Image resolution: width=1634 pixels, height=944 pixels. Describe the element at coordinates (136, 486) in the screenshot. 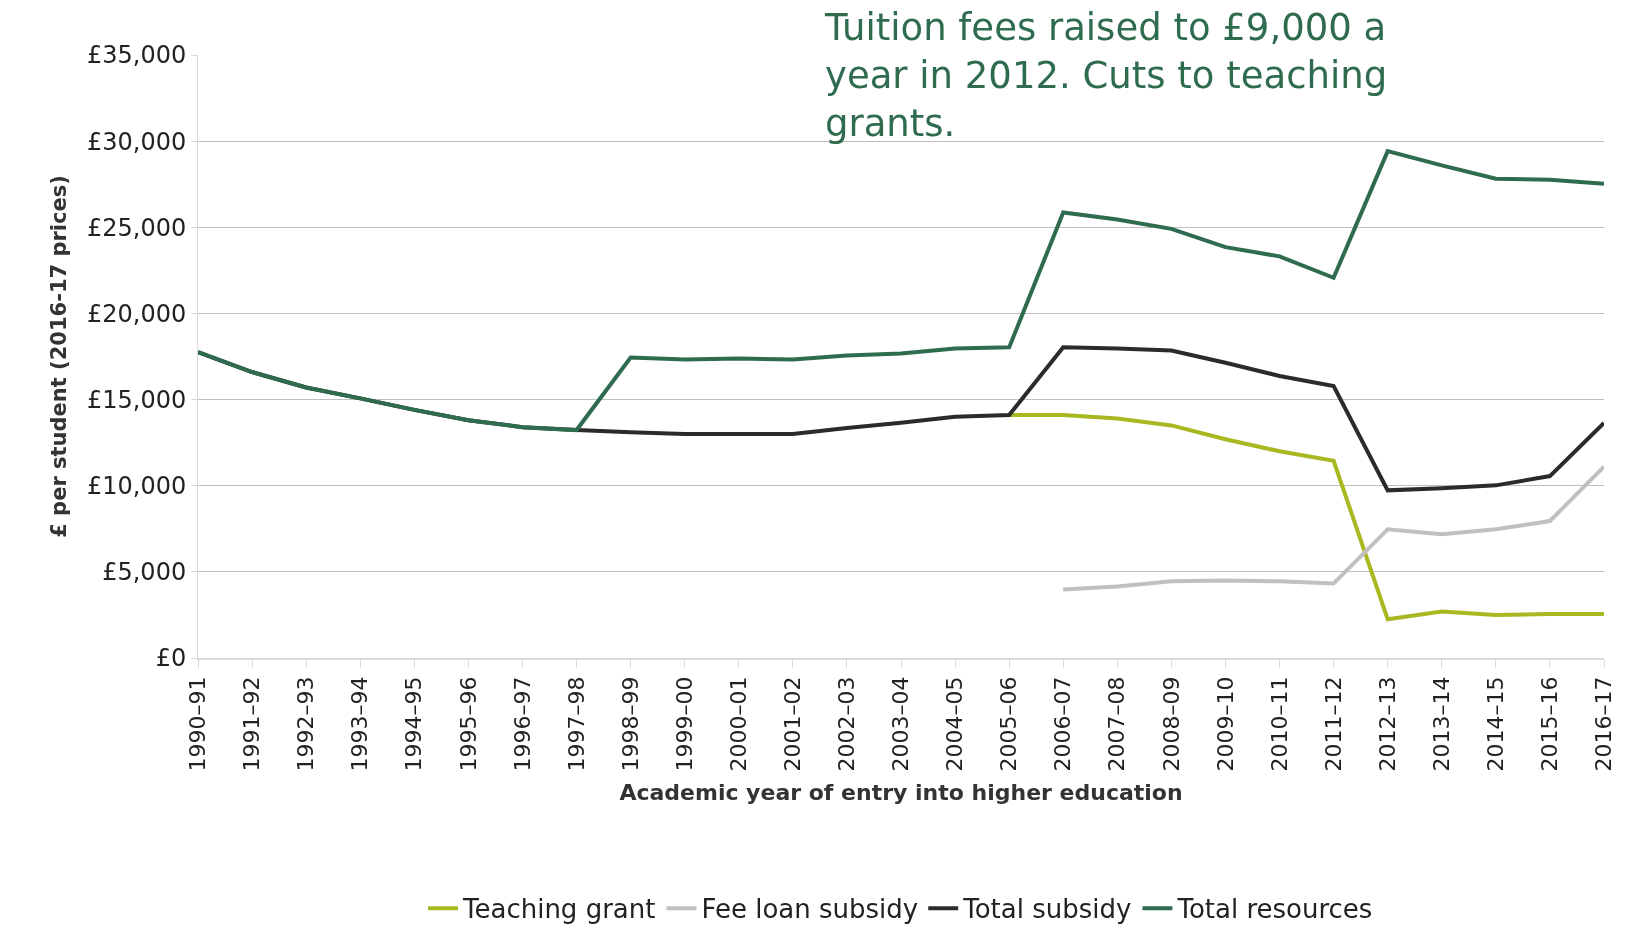

I see `y-tick-label: £10,000` at that location.